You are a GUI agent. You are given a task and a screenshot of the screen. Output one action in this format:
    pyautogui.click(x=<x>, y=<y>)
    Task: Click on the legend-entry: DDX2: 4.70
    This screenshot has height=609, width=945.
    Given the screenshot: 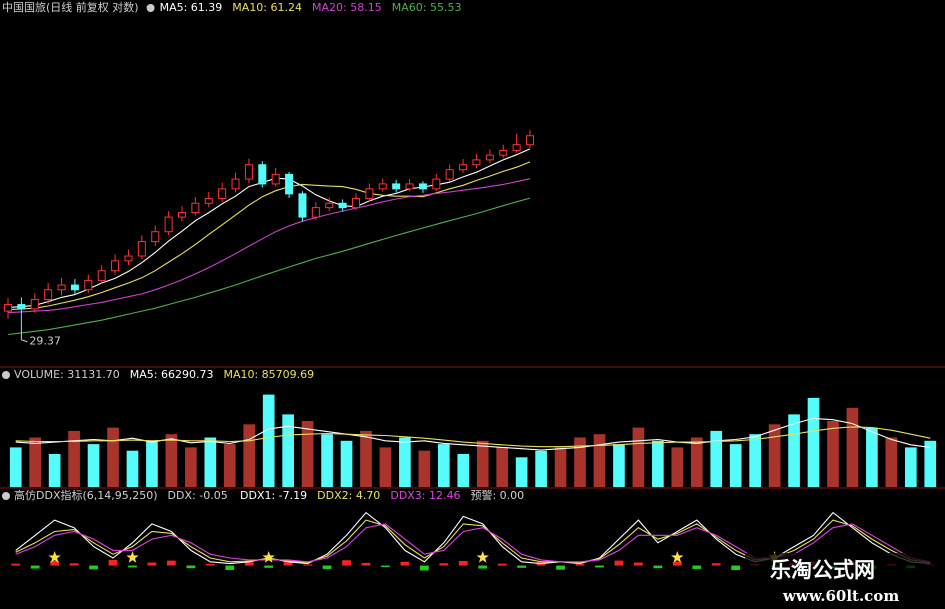 What is the action you would take?
    pyautogui.click(x=348, y=495)
    